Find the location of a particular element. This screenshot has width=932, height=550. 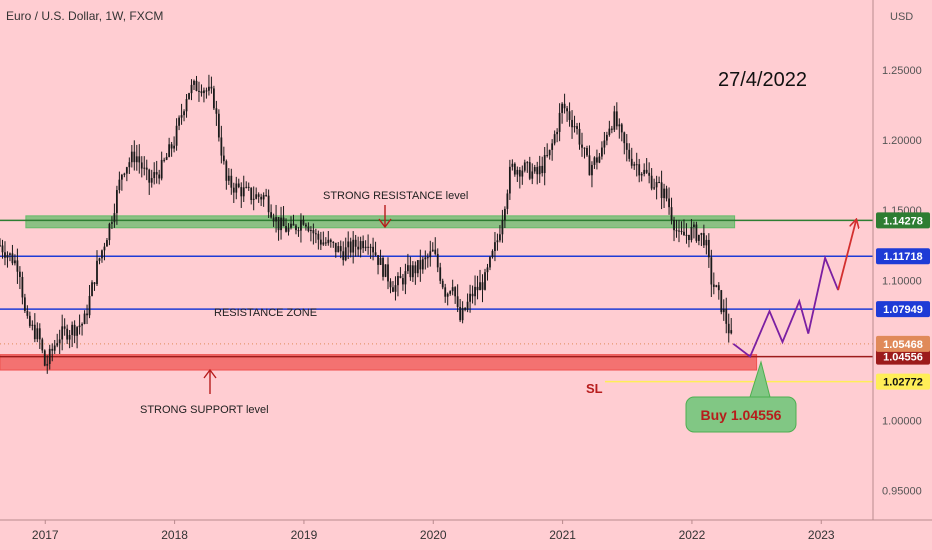

y-tick-label: 1.25000 is located at coordinates (902, 71).